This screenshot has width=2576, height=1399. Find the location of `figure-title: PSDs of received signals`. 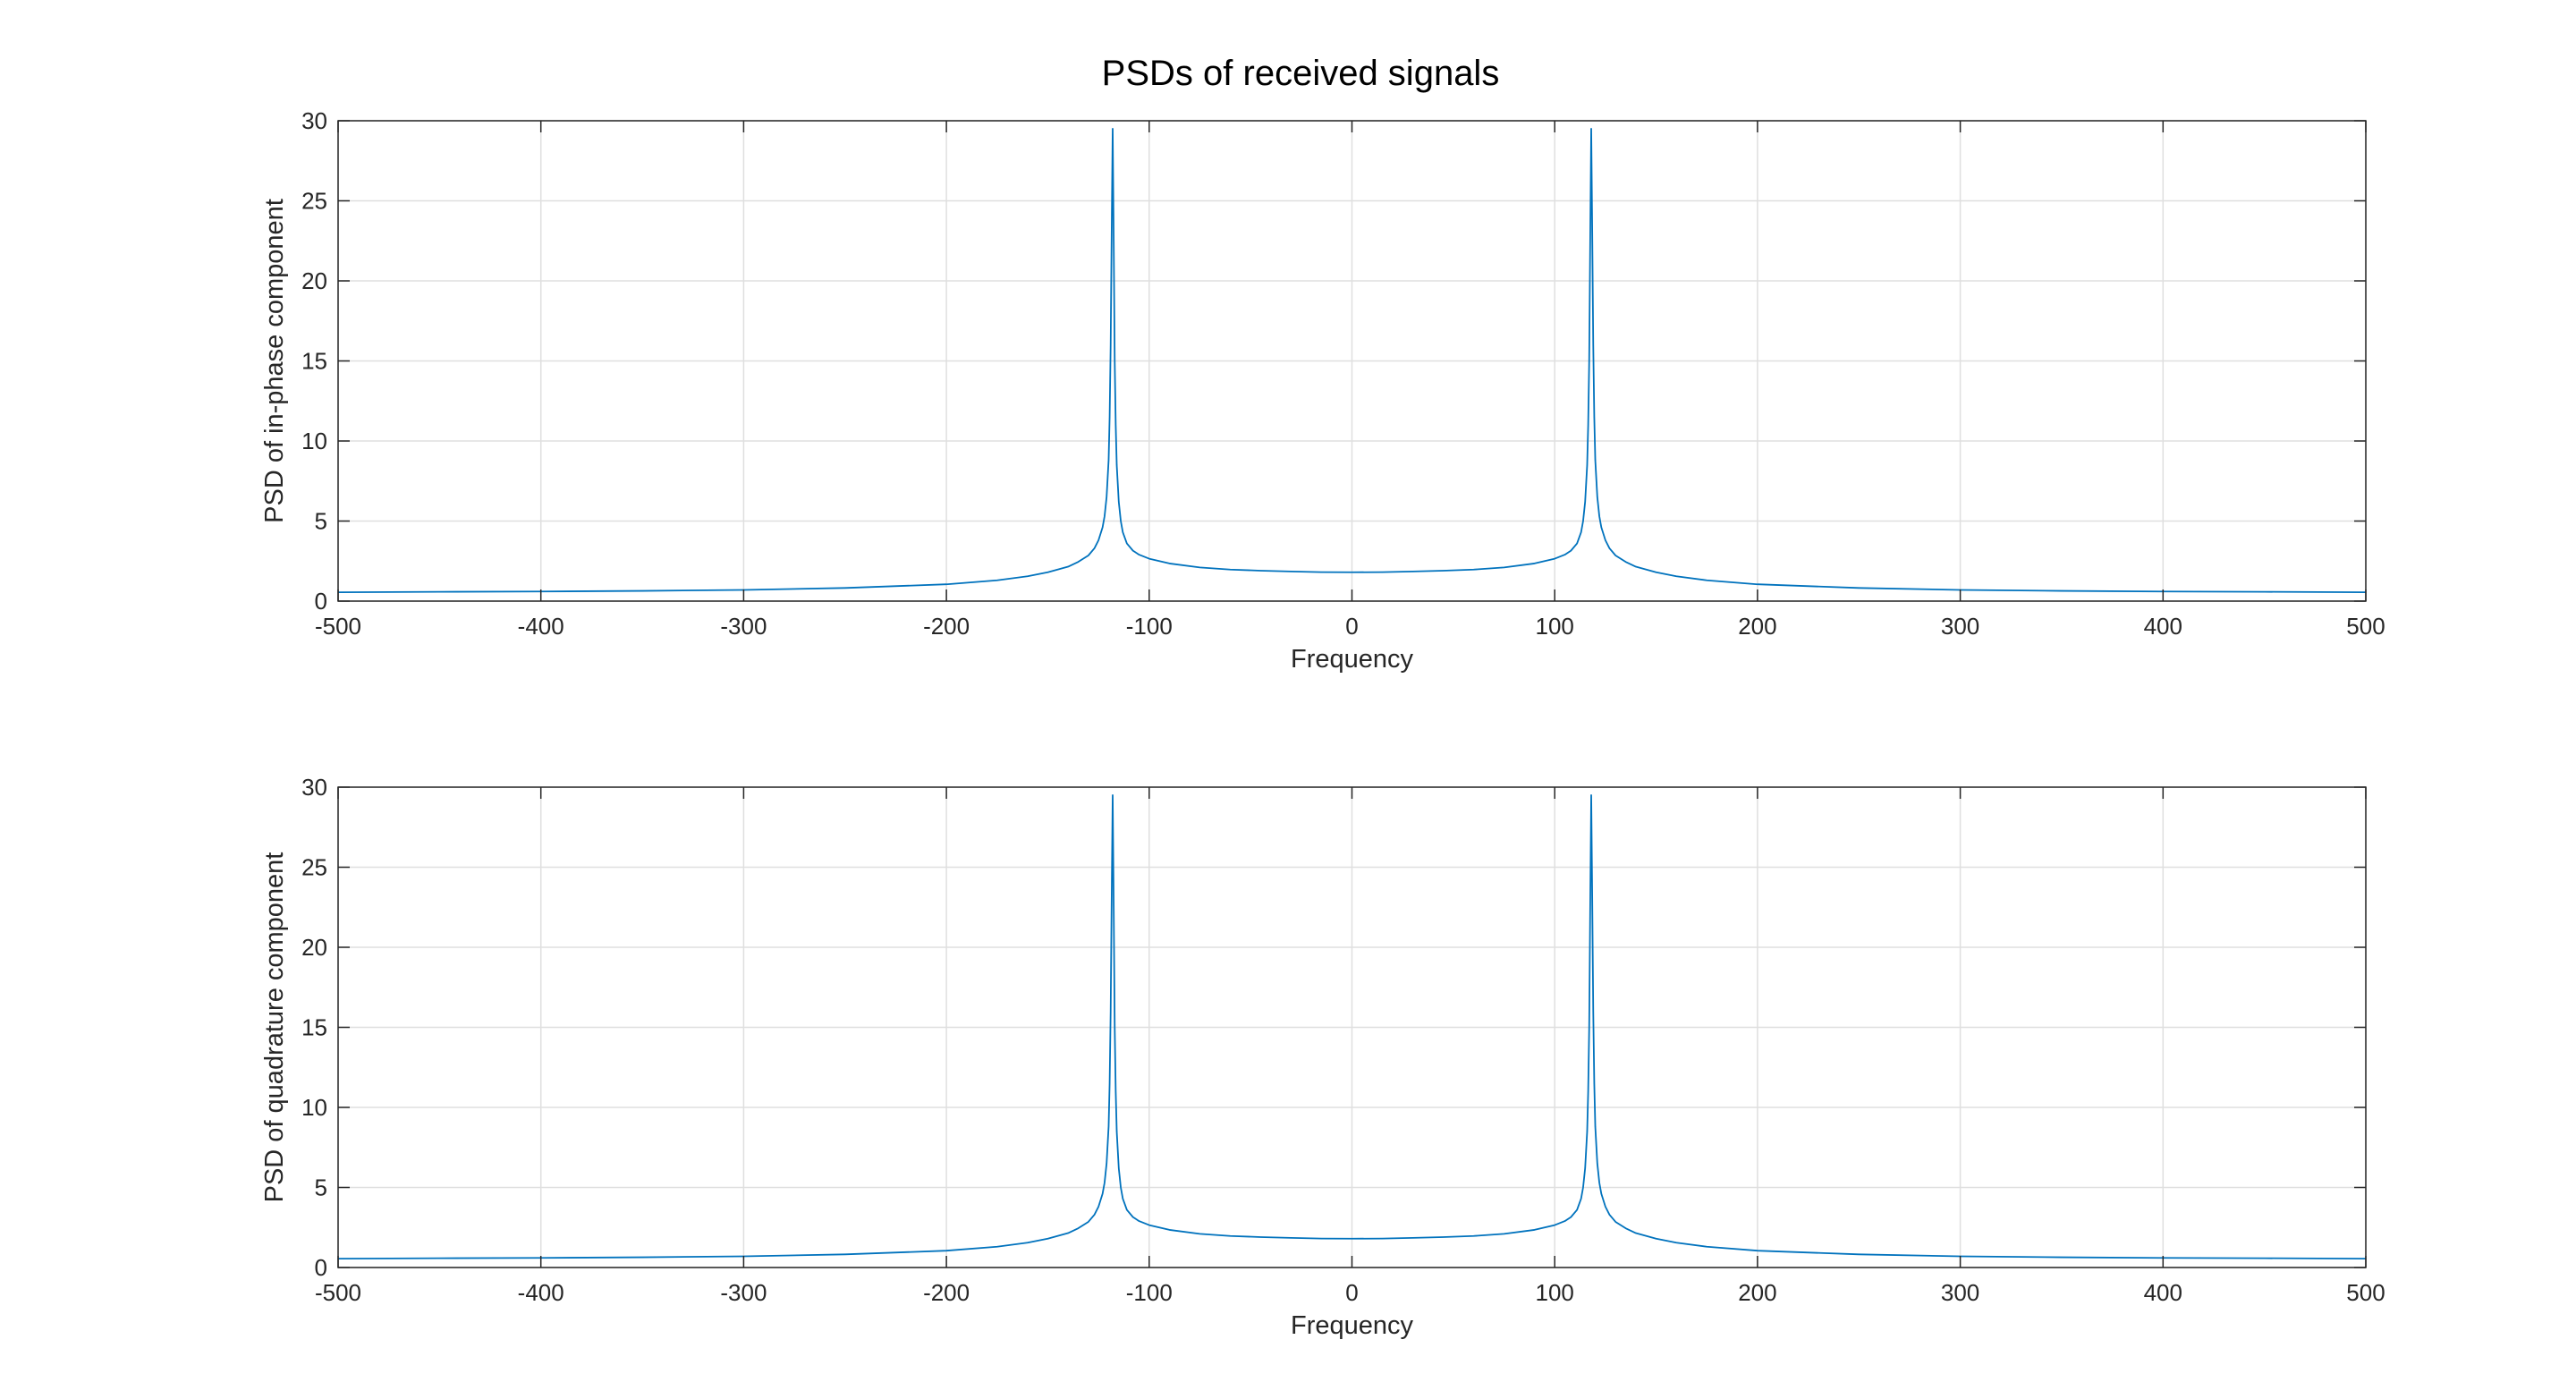

figure-title: PSDs of received signals is located at coordinates (1301, 73).